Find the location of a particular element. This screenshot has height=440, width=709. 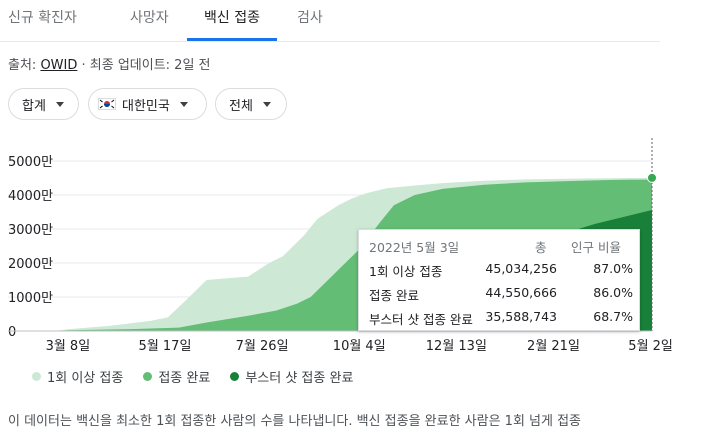

tooltip-row: 부스터 샷 접종 완료 35,588,743 68.7% is located at coordinates (501, 319).